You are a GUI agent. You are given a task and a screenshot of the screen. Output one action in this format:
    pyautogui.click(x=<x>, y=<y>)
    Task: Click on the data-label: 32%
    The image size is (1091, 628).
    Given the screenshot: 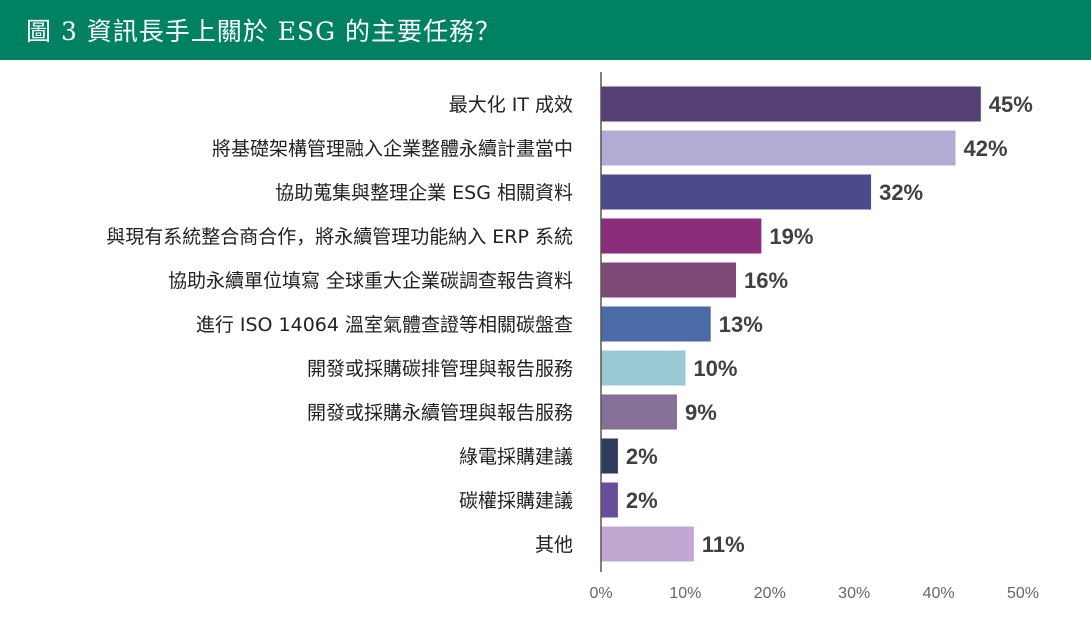 What is the action you would take?
    pyautogui.click(x=901, y=192)
    